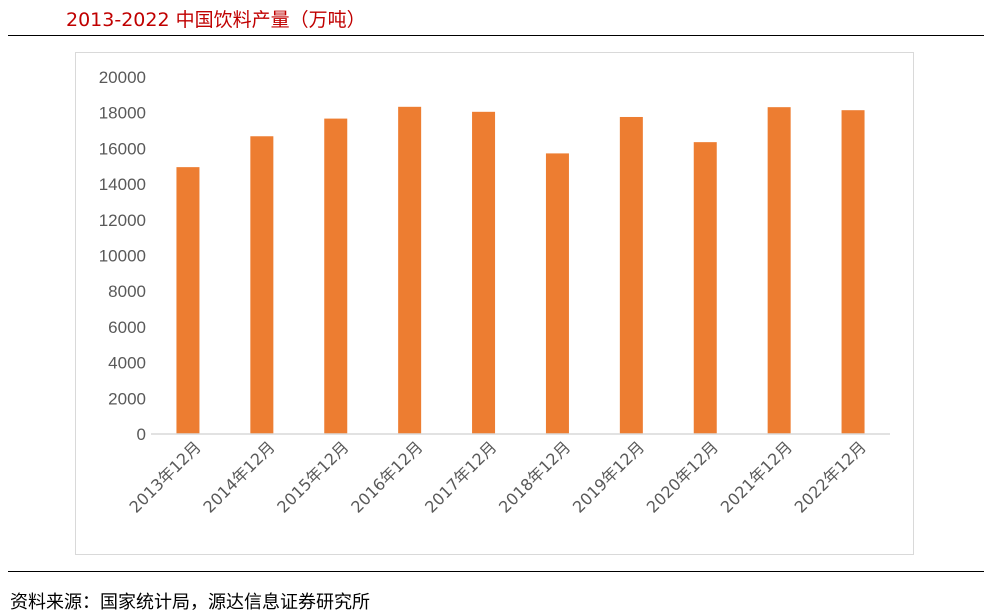 The image size is (998, 616). I want to click on chart-title: 2013-2022 中国饮料产量（万吨）, so click(216, 20).